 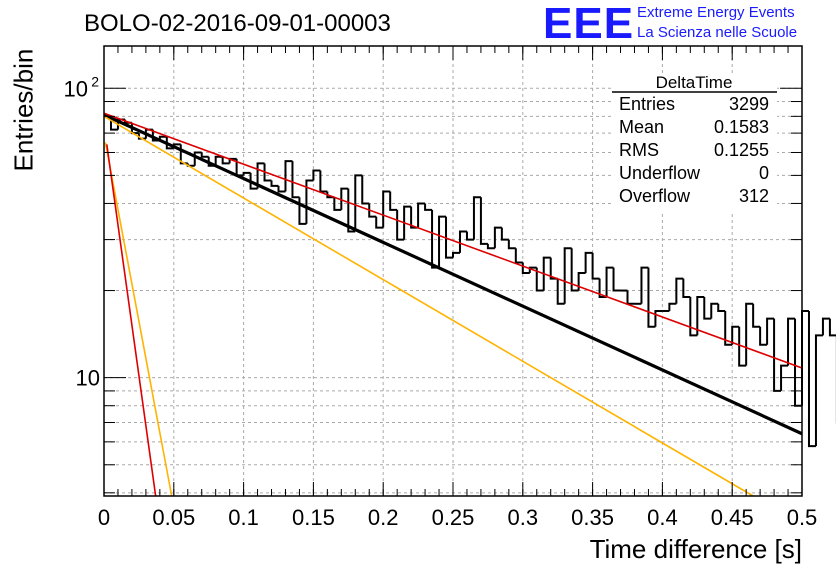 I want to click on eee-logo: EEE, so click(x=589, y=24).